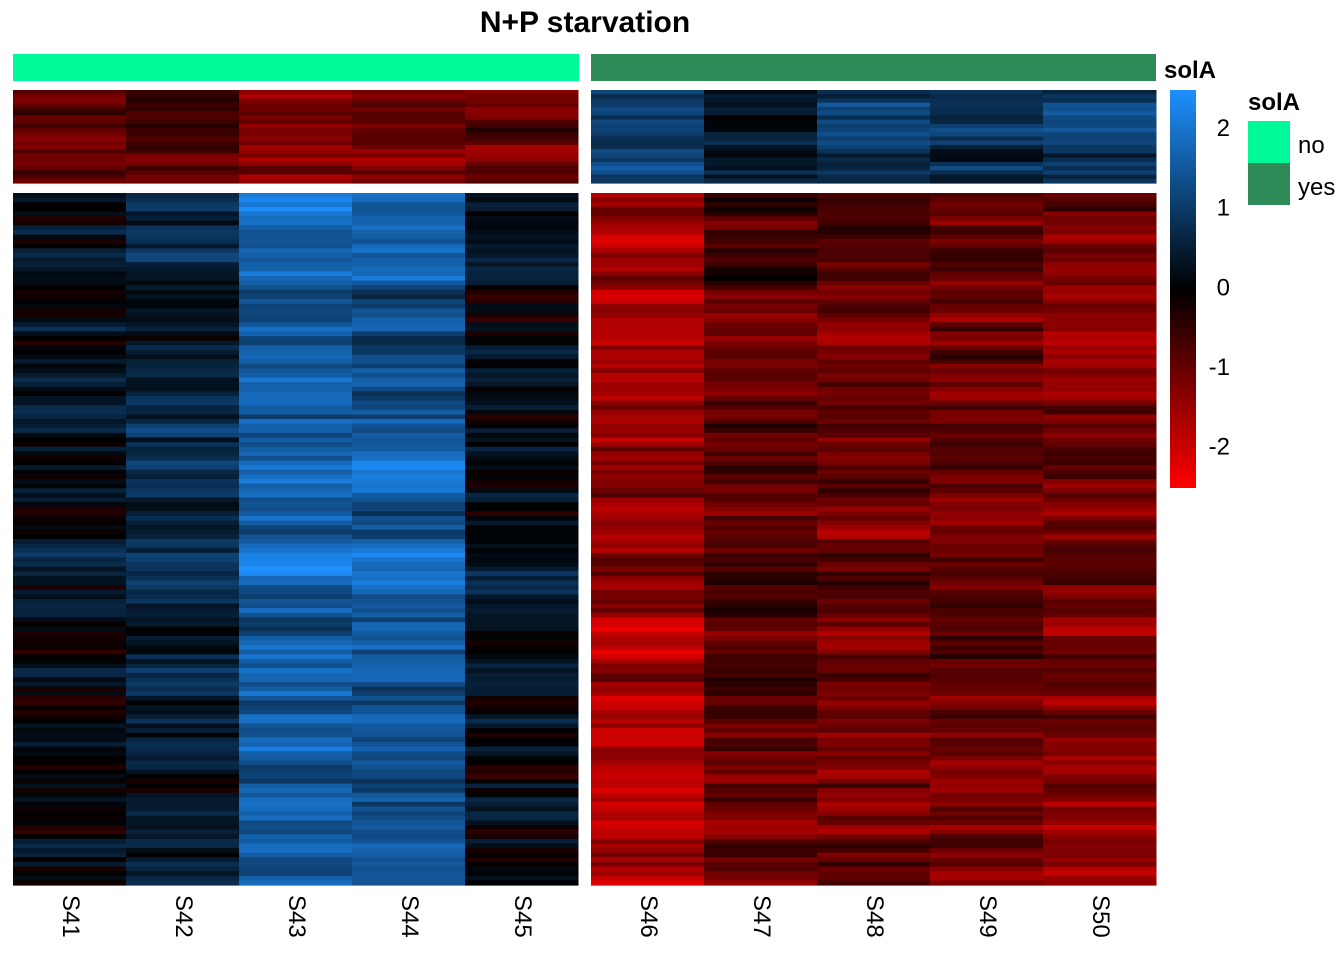 This screenshot has width=1344, height=960. What do you see at coordinates (585, 22) in the screenshot?
I see `chart-title: N+P starvation` at bounding box center [585, 22].